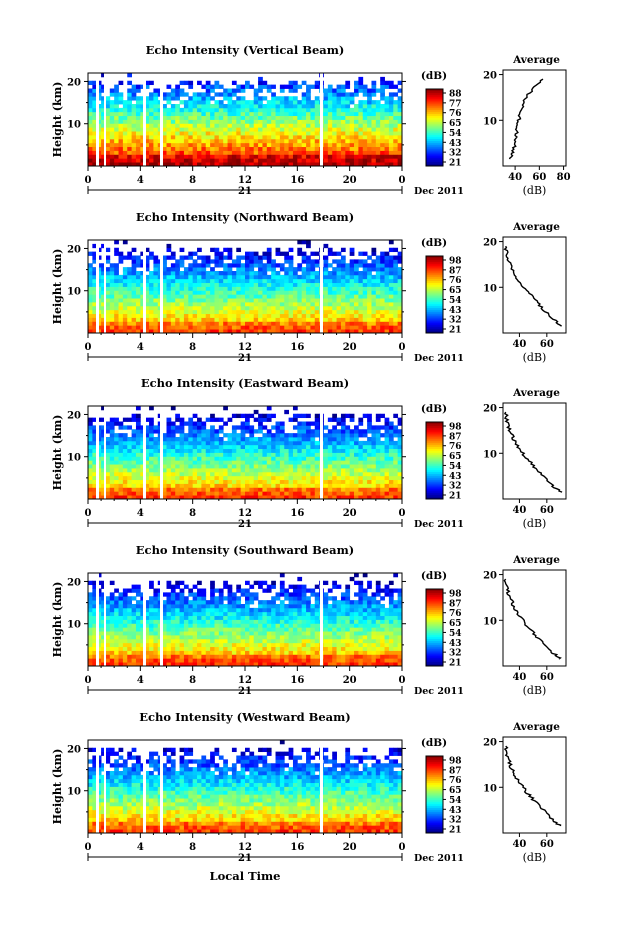 The image size is (617, 929). I want to click on x-tick-label: 8, so click(192, 513).